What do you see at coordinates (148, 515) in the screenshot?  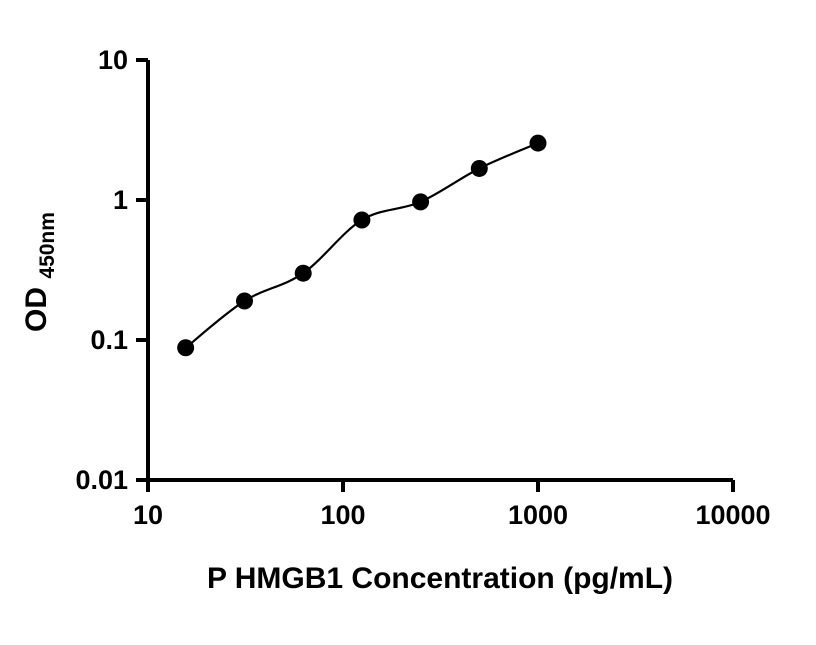 I see `x-tick-label: 10` at bounding box center [148, 515].